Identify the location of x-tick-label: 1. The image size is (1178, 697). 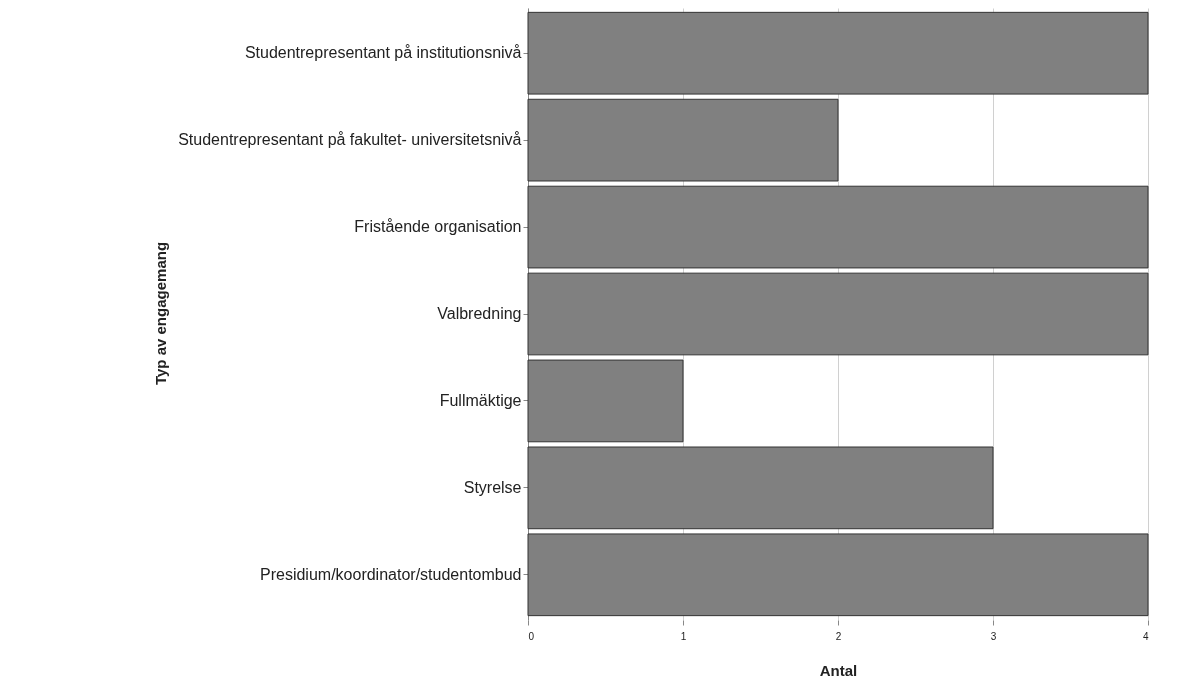
(683, 636).